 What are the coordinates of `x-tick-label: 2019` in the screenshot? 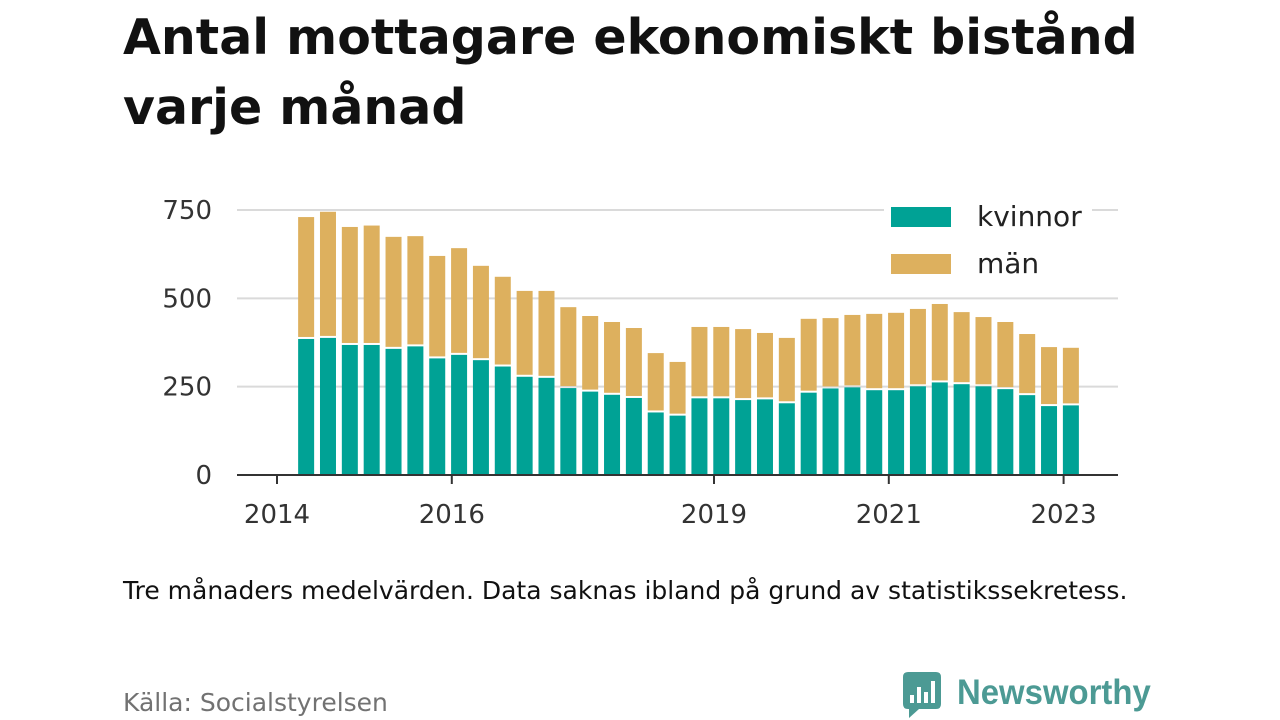 It's located at (714, 515).